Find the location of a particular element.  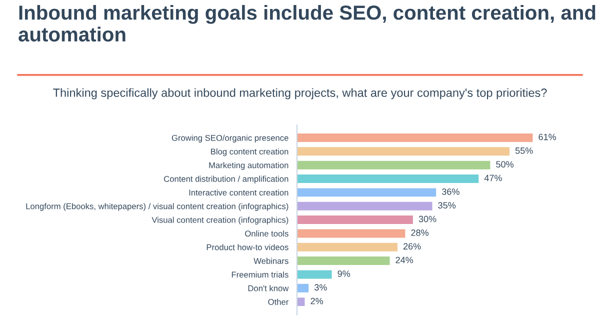

data-label: 28% is located at coordinates (419, 232).